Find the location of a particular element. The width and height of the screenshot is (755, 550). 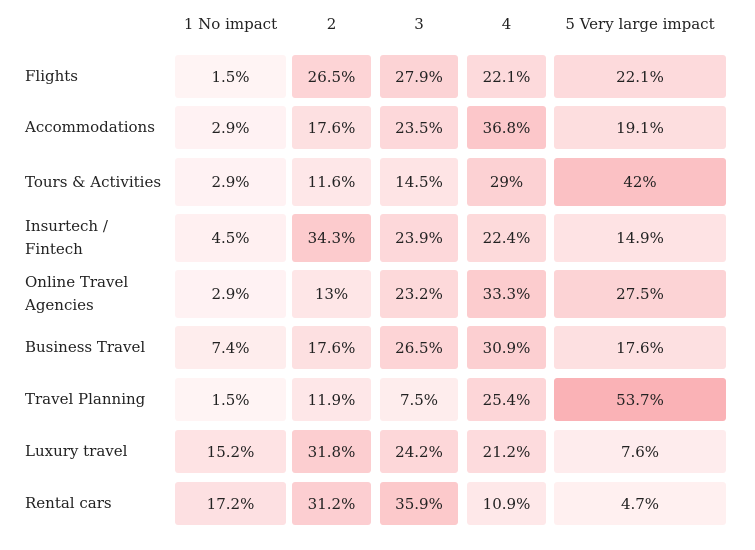

row-label-insurtech-fintech: Insurtech / Fintech is located at coordinates (66, 237).